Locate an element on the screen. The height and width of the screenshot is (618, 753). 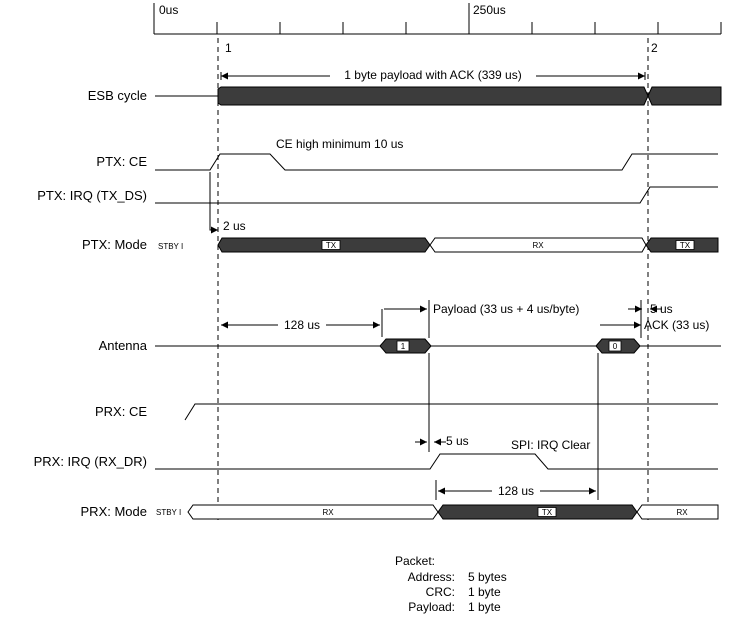
ack-label: ACK (33 us) is located at coordinates (676, 325).